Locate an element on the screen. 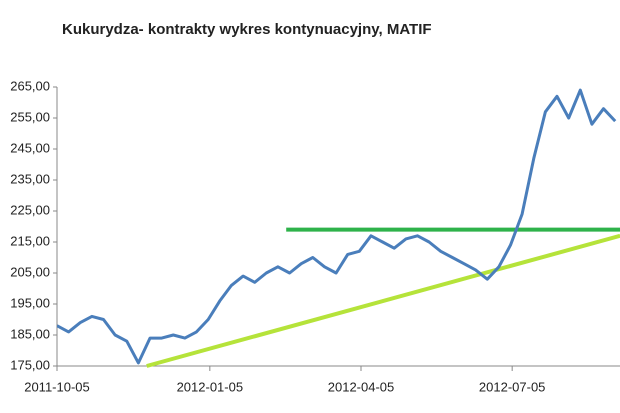 This screenshot has width=620, height=413. x-tick-label: 2012-01-05 is located at coordinates (210, 386).